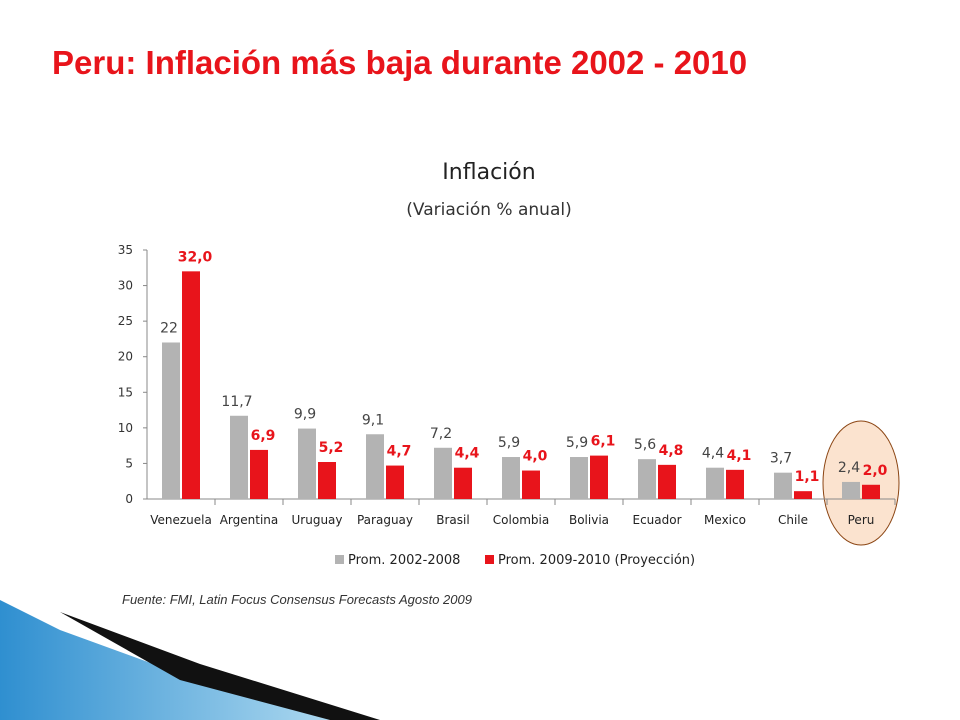 The height and width of the screenshot is (720, 960). Describe the element at coordinates (849, 468) in the screenshot. I see `data-label: 2,4` at that location.